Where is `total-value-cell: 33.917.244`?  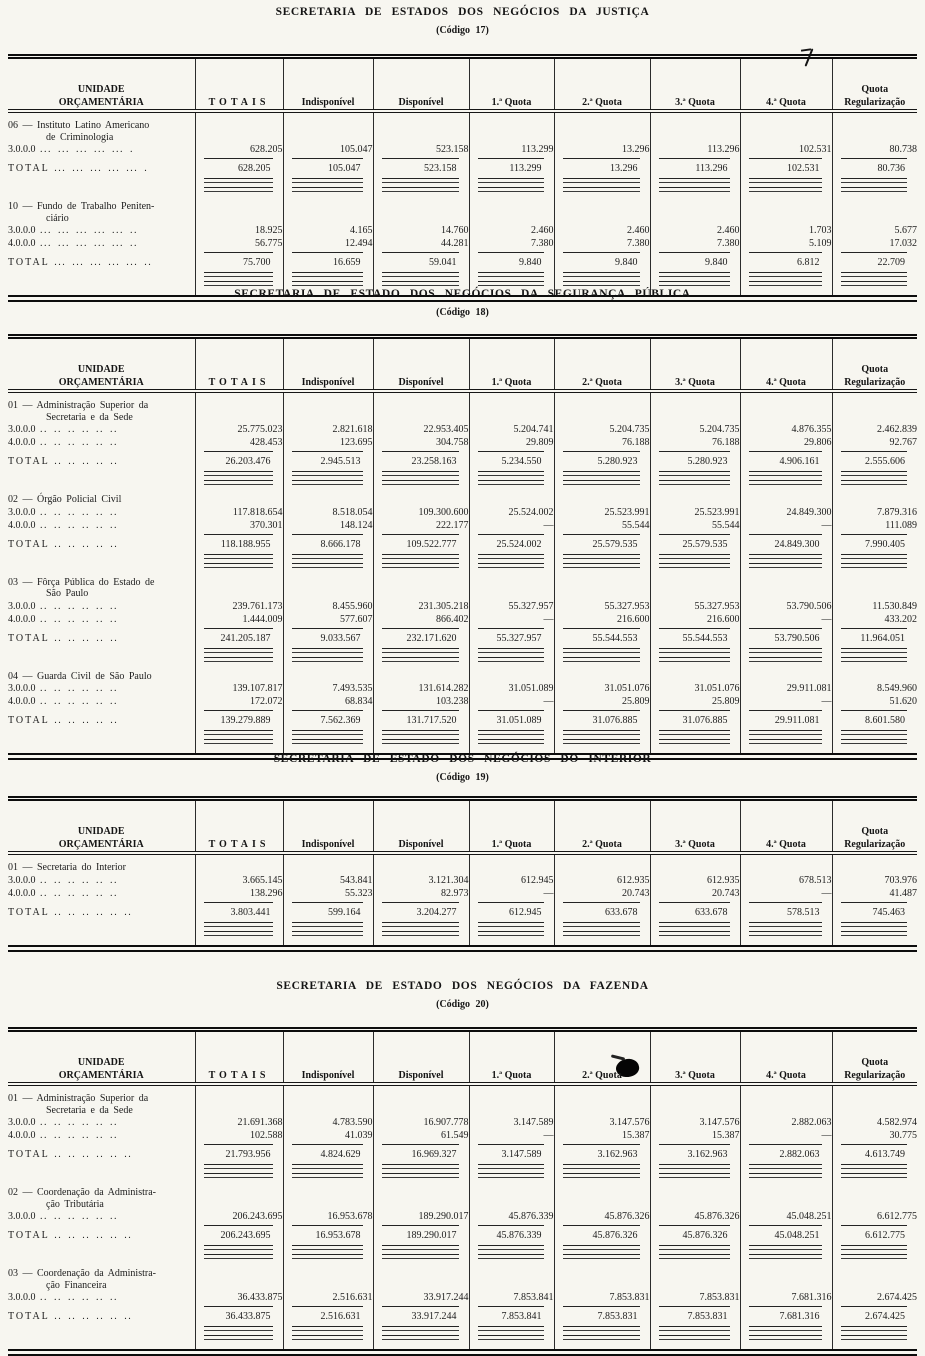 total-value-cell: 33.917.244 is located at coordinates (420, 1314).